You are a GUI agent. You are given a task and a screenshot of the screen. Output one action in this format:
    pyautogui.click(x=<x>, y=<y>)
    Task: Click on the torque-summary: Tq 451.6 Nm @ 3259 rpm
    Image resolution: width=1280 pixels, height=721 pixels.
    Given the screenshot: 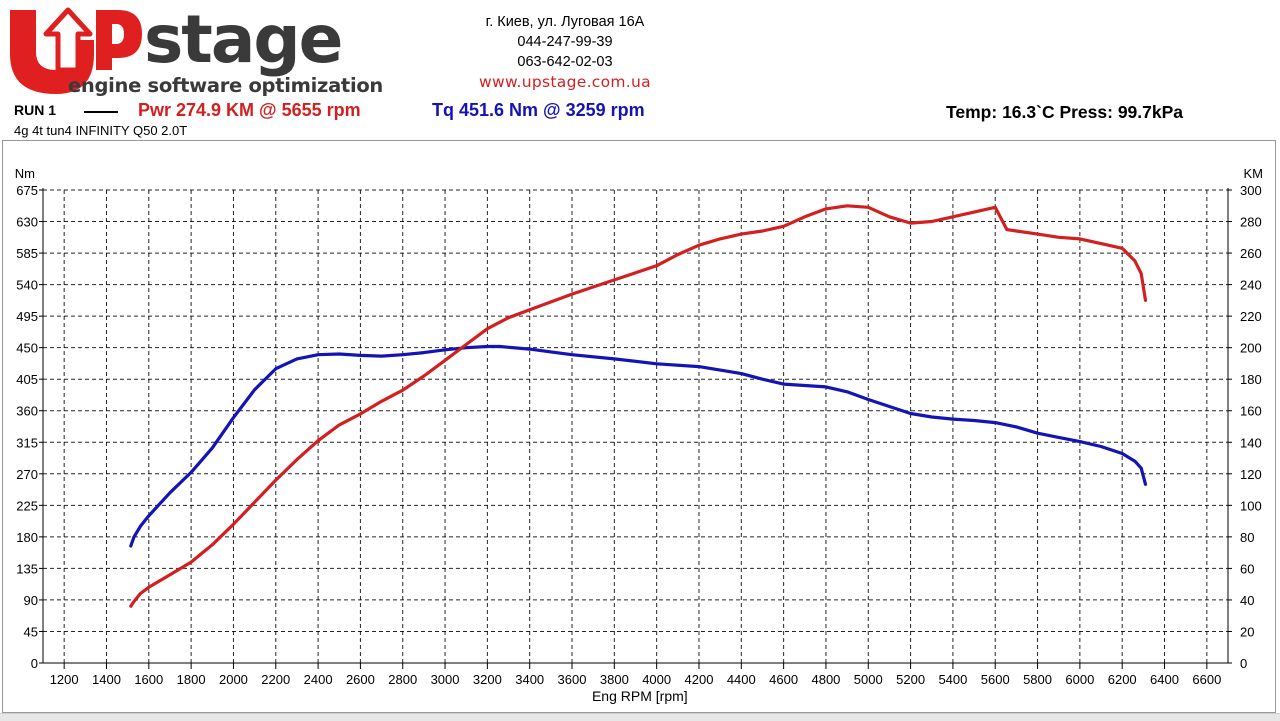 What is the action you would take?
    pyautogui.click(x=538, y=110)
    